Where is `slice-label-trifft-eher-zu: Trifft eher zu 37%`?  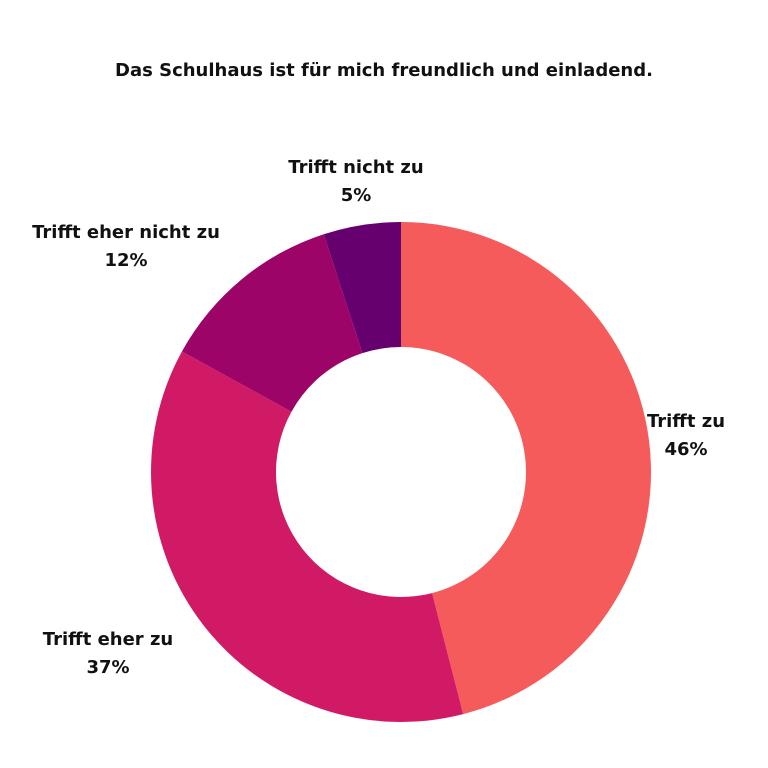 slice-label-trifft-eher-zu: Trifft eher zu 37% is located at coordinates (108, 654).